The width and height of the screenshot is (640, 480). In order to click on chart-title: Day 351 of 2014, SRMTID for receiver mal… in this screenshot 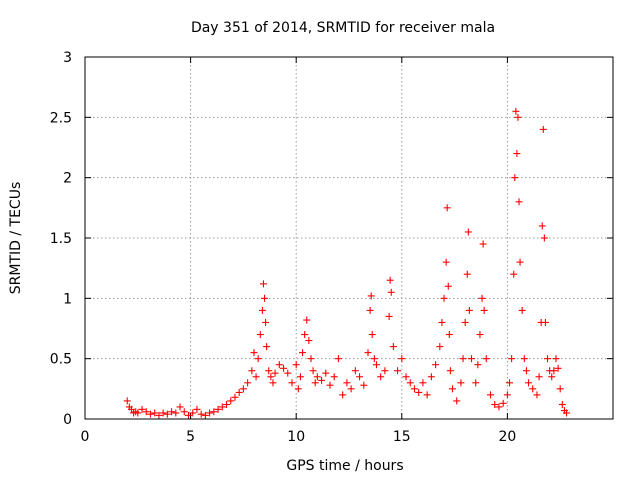, I will do `click(343, 28)`.